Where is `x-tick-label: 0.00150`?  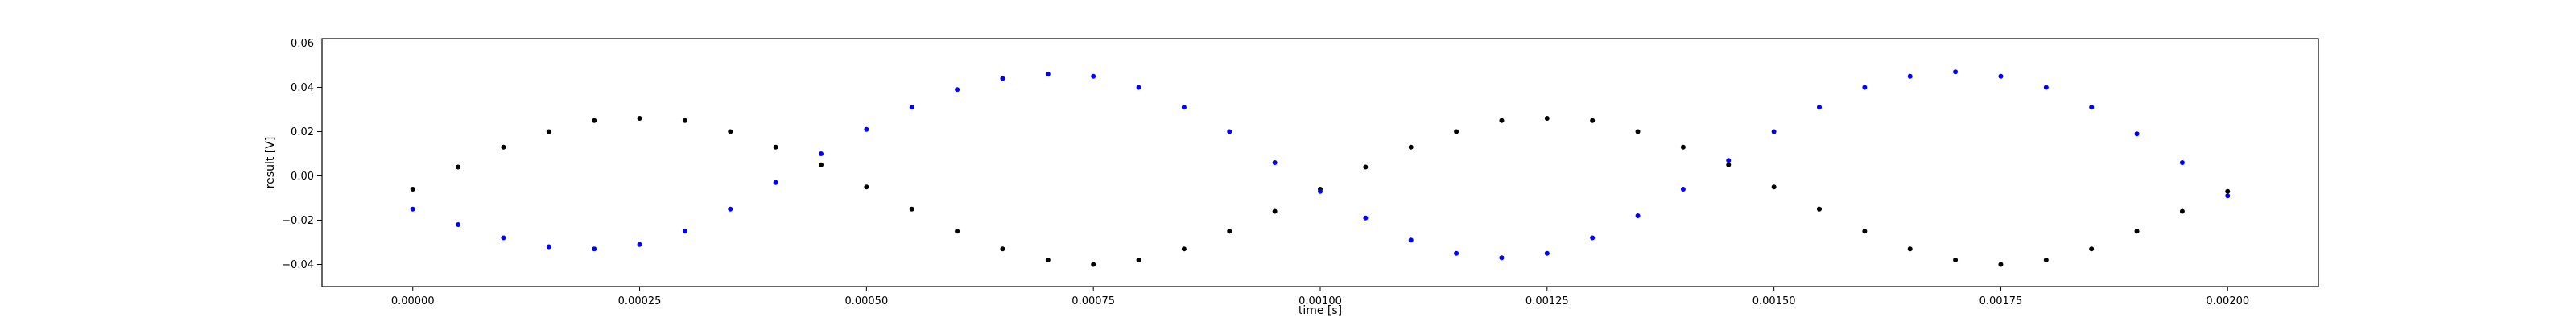 x-tick-label: 0.00150 is located at coordinates (1774, 301).